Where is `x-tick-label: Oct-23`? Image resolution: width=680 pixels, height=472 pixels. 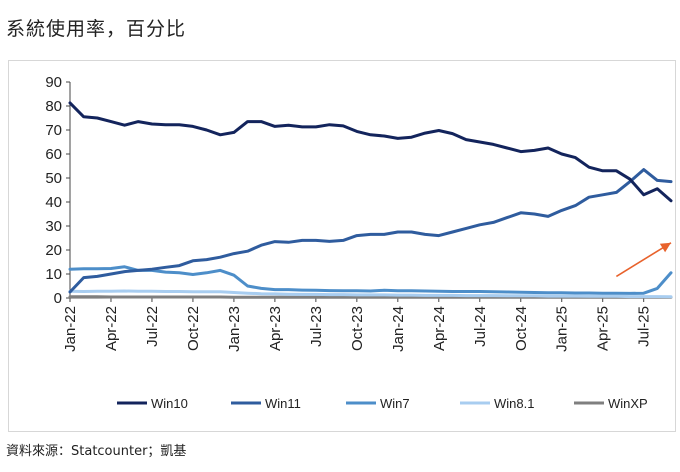 x-tick-label: Oct-23 is located at coordinates (357, 328).